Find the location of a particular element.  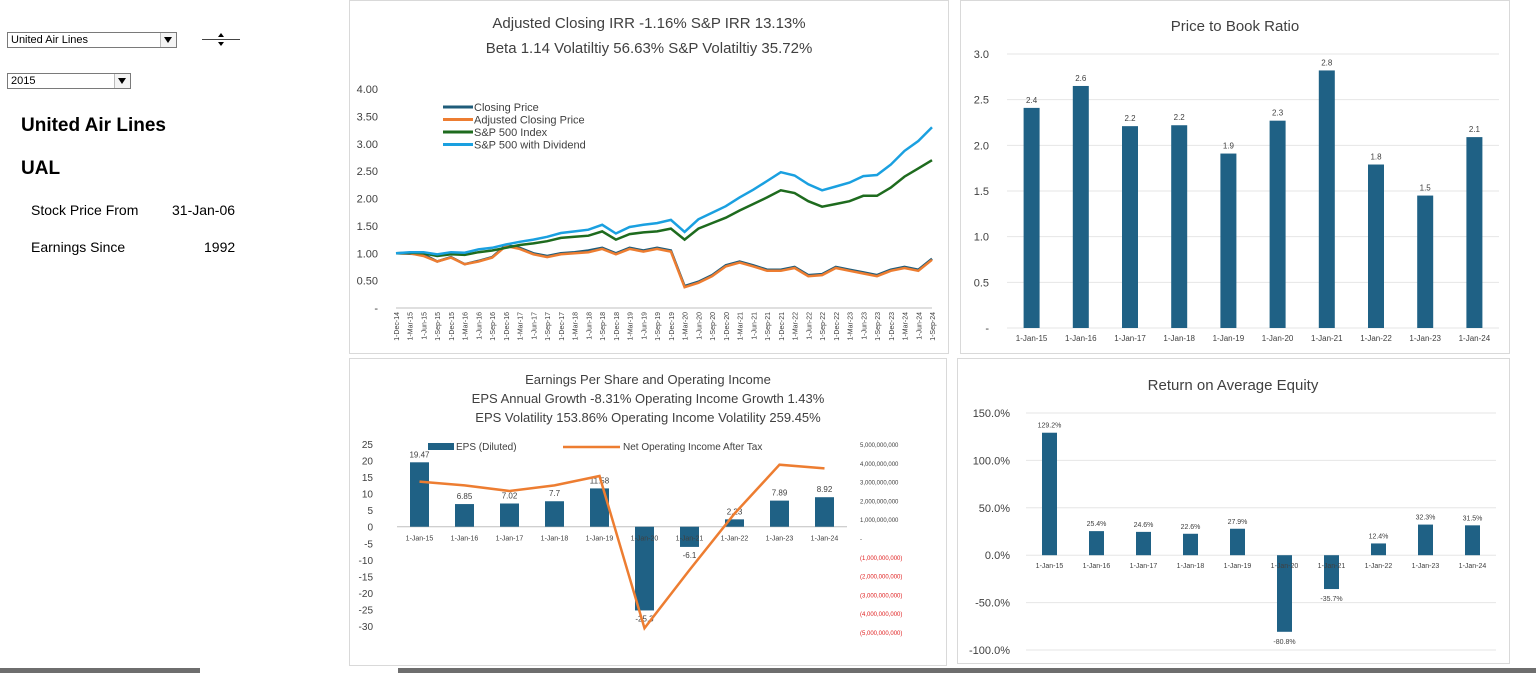

ticker: UAL is located at coordinates (41, 168).